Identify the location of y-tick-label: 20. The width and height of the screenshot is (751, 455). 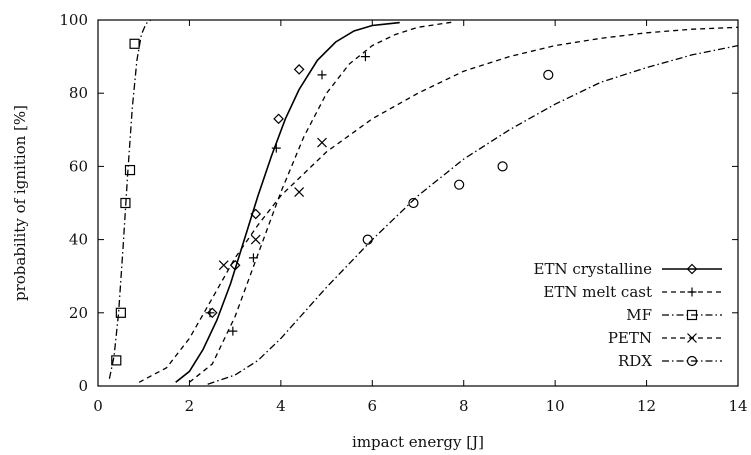
(78, 313).